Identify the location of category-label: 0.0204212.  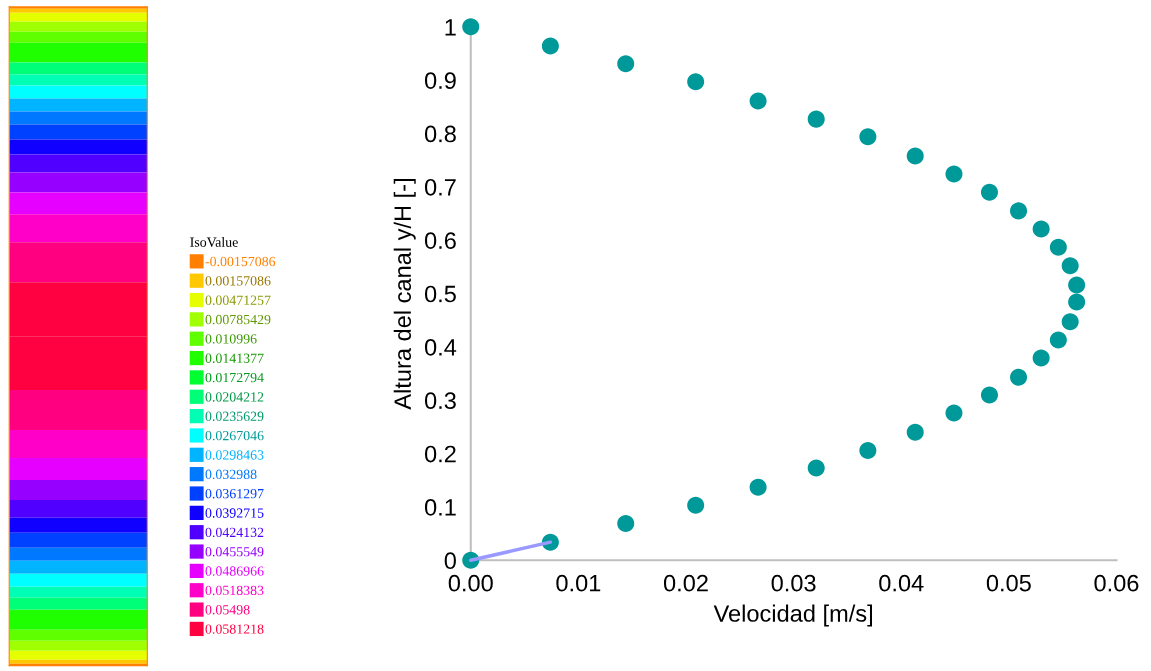
(234, 397).